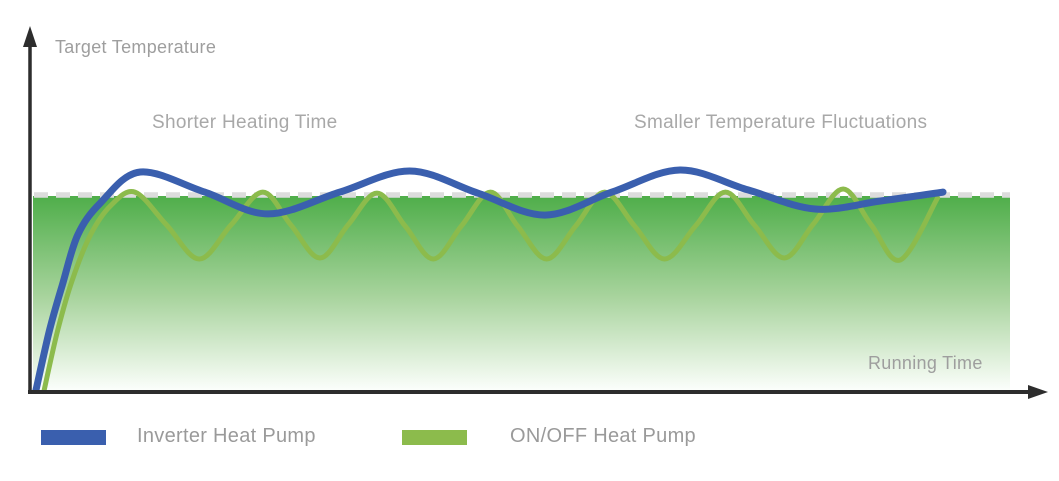 The width and height of the screenshot is (1059, 481). What do you see at coordinates (434, 437) in the screenshot?
I see `onoff-color-swatch` at bounding box center [434, 437].